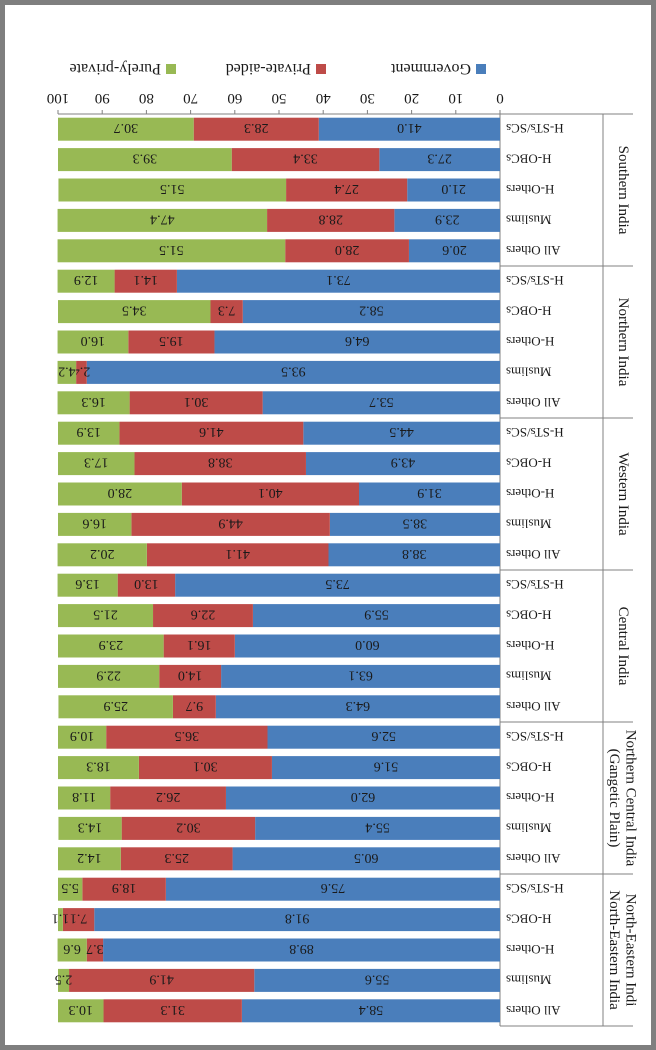  What do you see at coordinates (82, 370) in the screenshot?
I see `data-label: 2.4` at bounding box center [82, 370].